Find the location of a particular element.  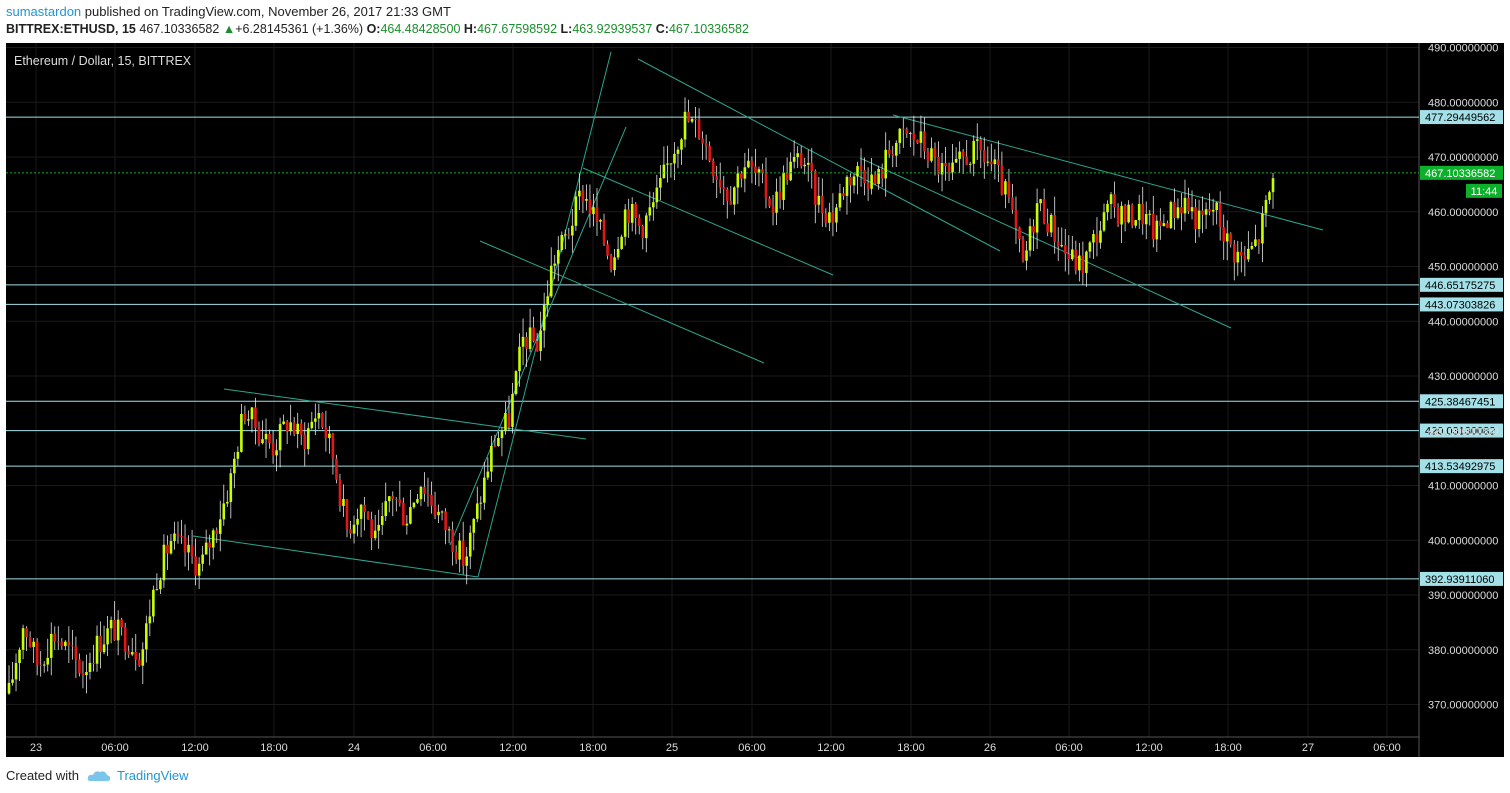

close-value: 467.10336582 is located at coordinates (708, 29).